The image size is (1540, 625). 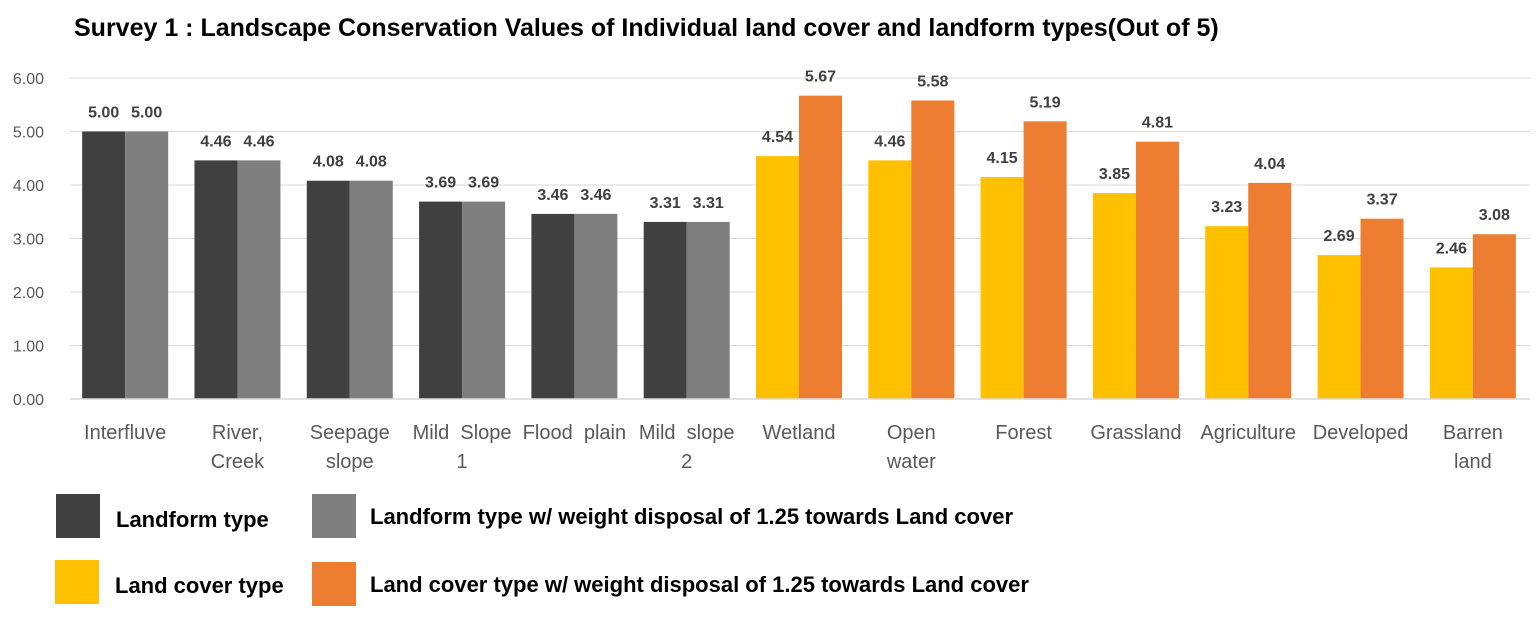 I want to click on bar-seepage-slope-base, so click(x=328, y=289).